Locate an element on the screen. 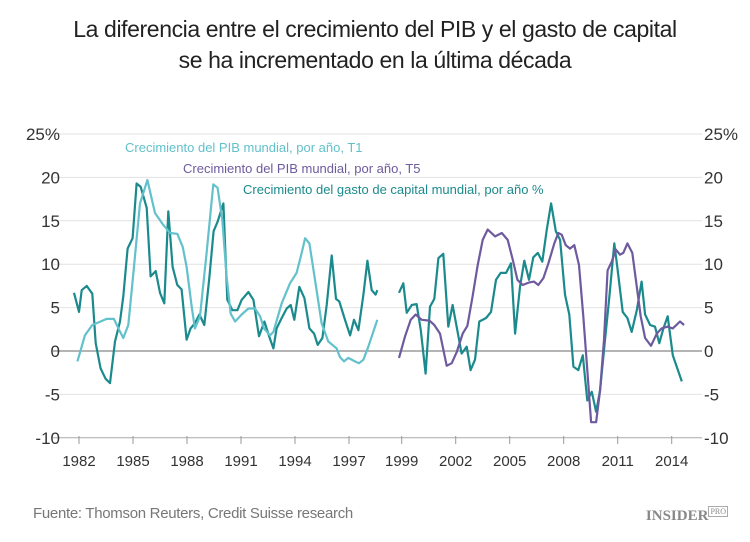 Image resolution: width=750 pixels, height=542 pixels. logo-text: INSIDER is located at coordinates (677, 516).